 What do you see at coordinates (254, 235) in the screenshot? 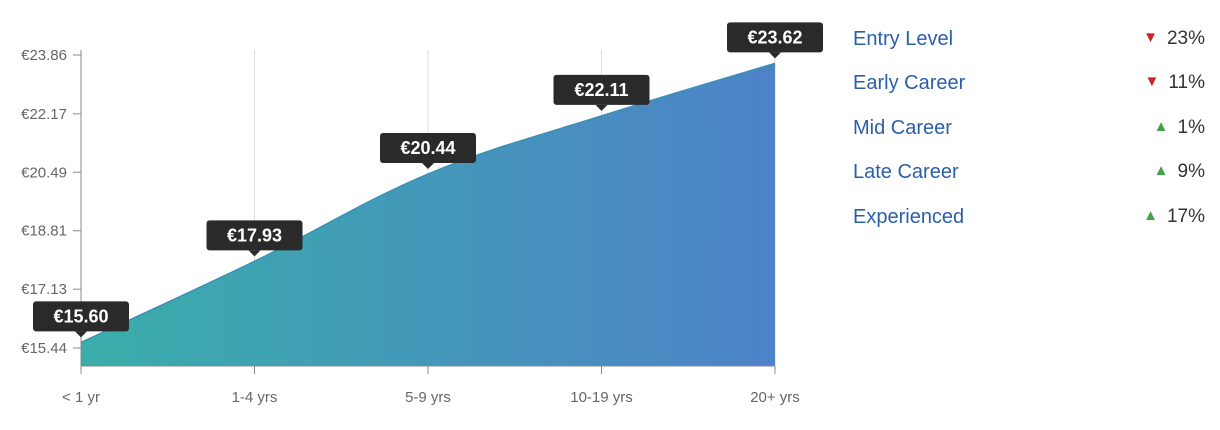
I see `value-label: €17.93` at bounding box center [254, 235].